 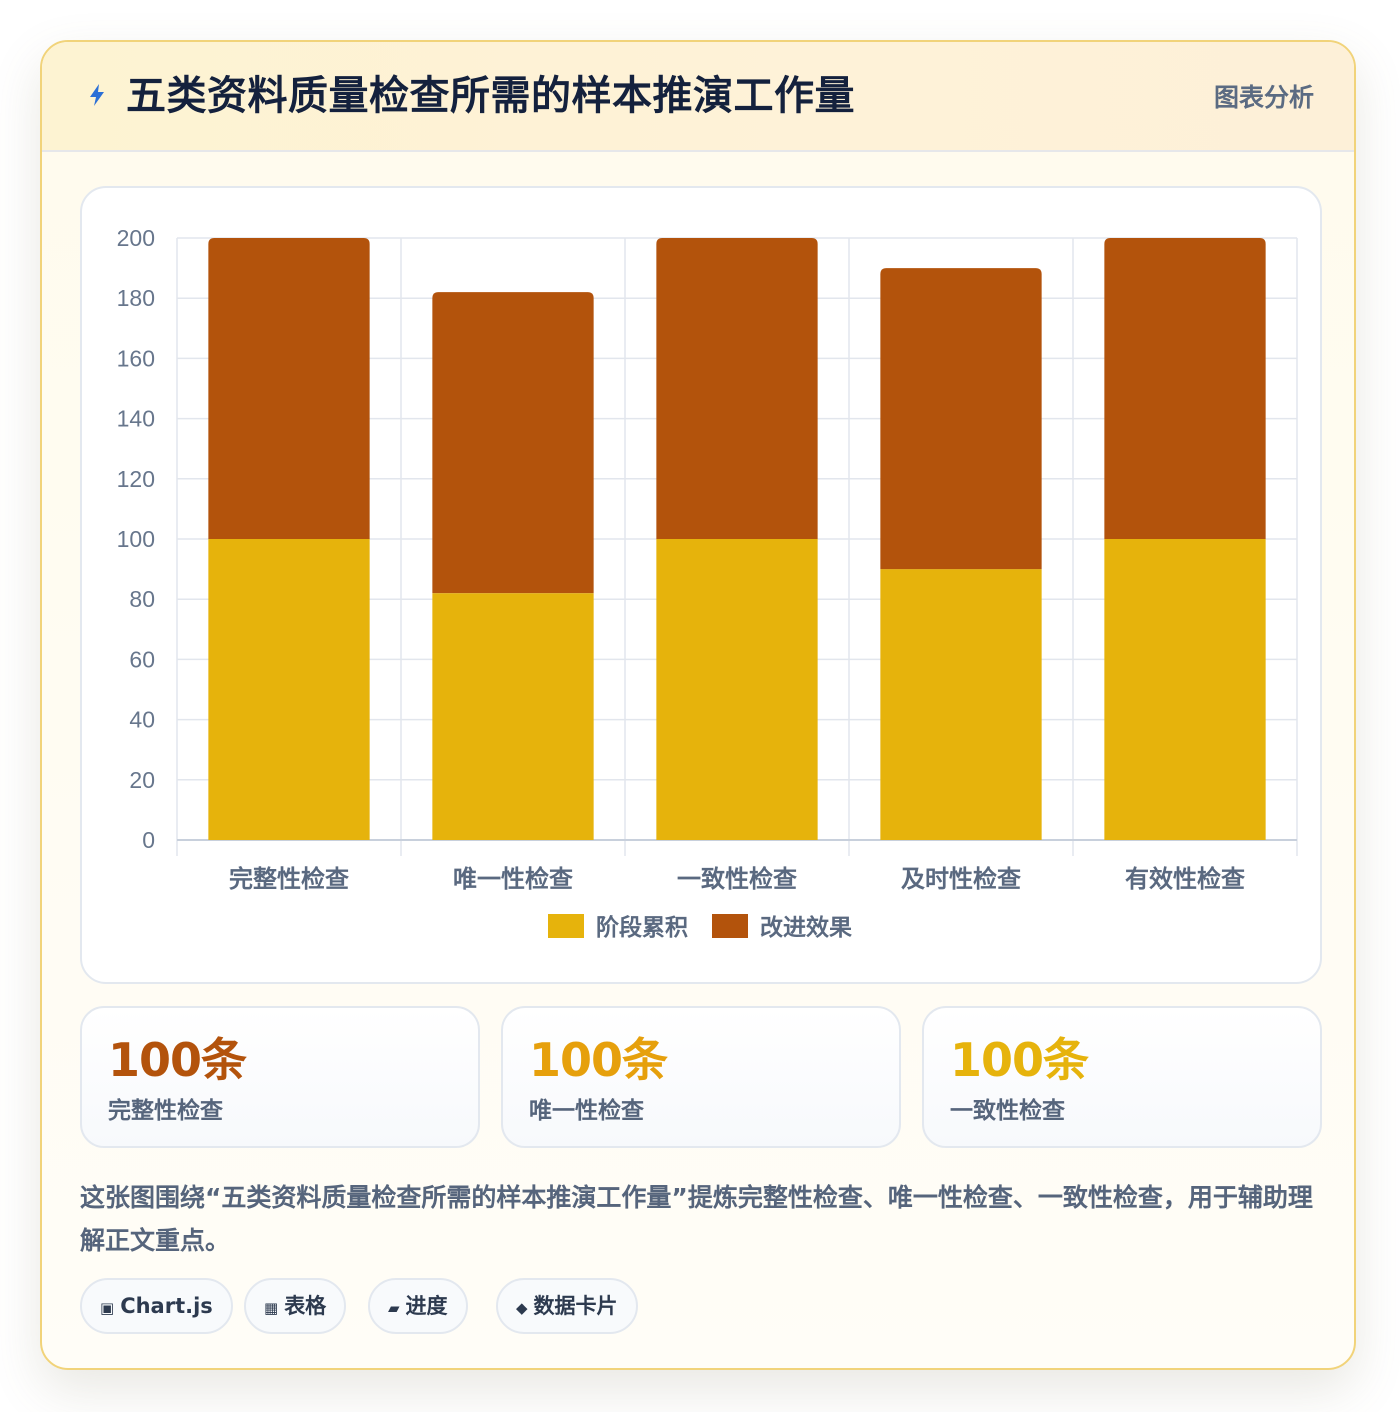 What do you see at coordinates (166, 1306) in the screenshot?
I see `chip-label: Chart.js` at bounding box center [166, 1306].